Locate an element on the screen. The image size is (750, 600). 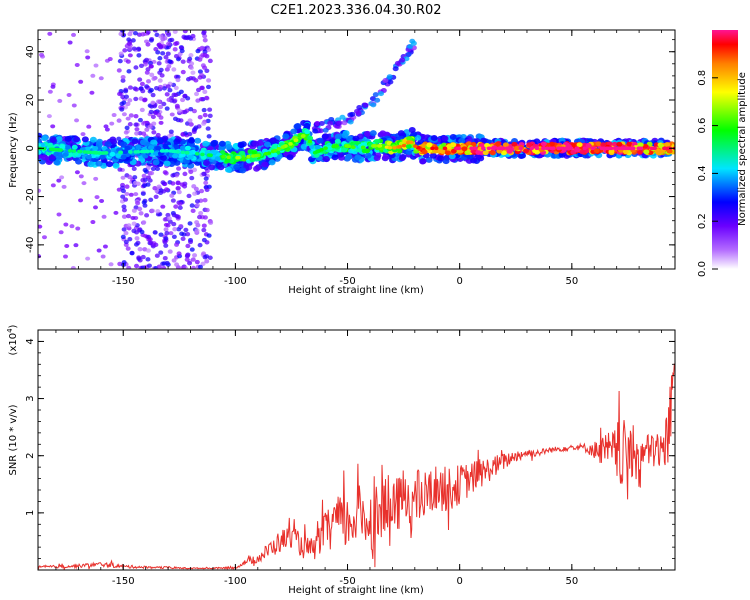
colorbar-tick-label: 0.8 is located at coordinates (702, 78).